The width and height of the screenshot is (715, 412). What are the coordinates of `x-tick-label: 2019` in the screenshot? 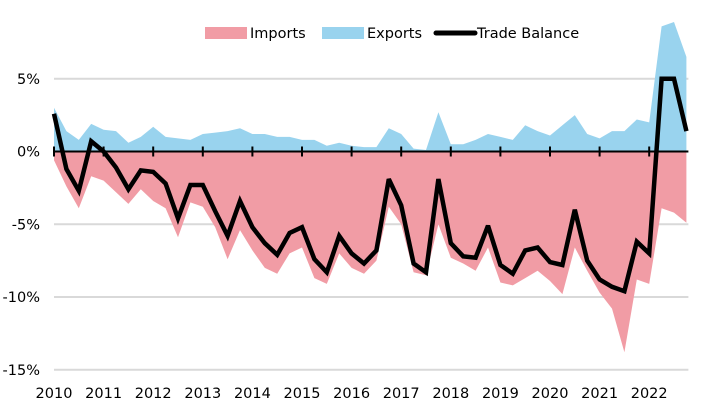 It's located at (500, 394).